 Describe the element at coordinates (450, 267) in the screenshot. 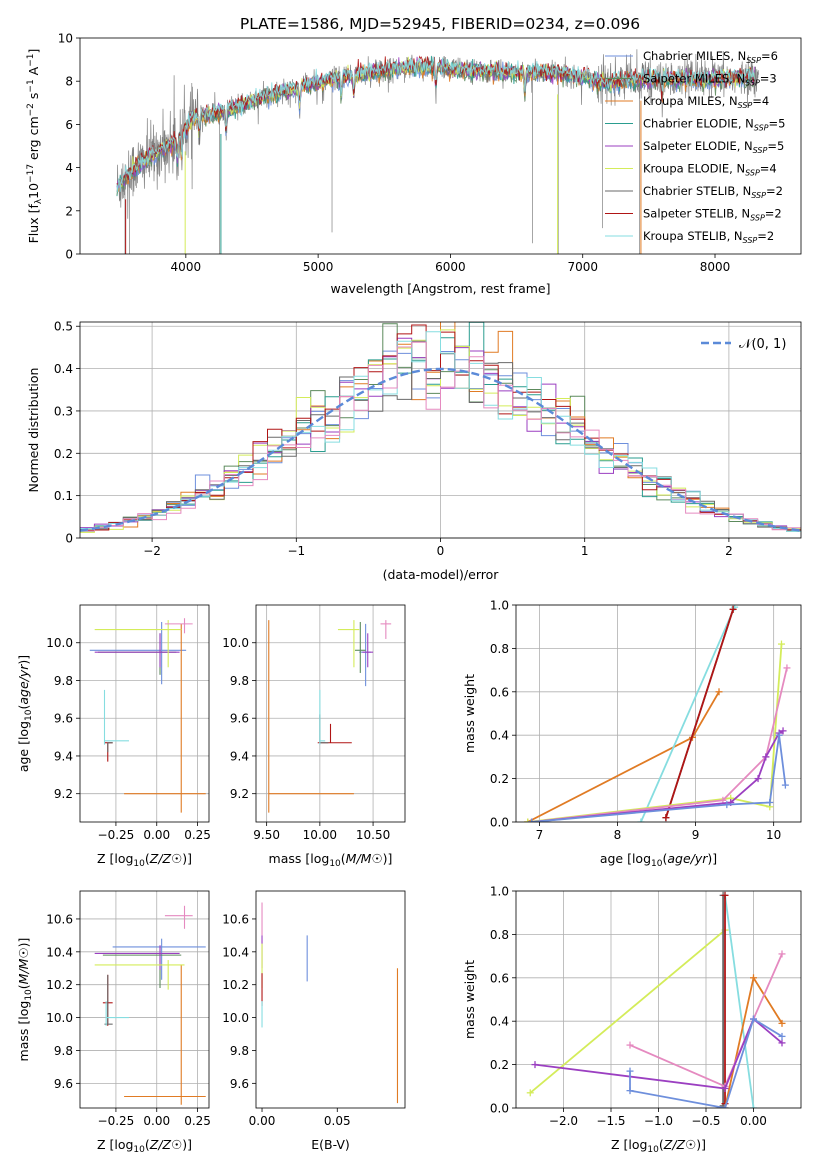

I see `x-tick-label: 6000` at that location.